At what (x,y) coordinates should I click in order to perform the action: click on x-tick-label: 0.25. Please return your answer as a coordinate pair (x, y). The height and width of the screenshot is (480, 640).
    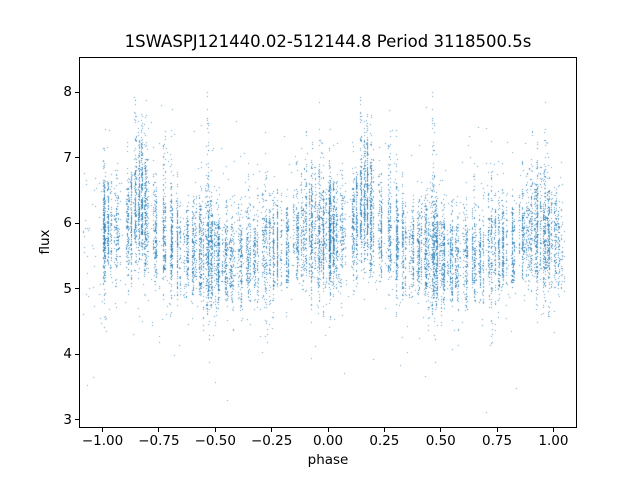
    Looking at the image, I should click on (384, 441).